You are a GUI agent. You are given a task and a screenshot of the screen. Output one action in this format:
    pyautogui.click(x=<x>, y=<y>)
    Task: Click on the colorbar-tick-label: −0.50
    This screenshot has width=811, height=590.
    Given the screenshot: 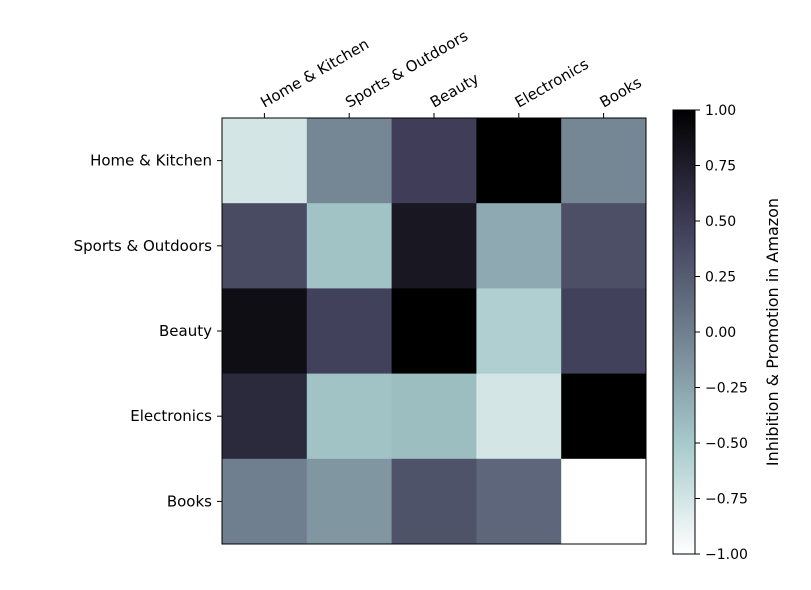 What is the action you would take?
    pyautogui.click(x=726, y=444)
    